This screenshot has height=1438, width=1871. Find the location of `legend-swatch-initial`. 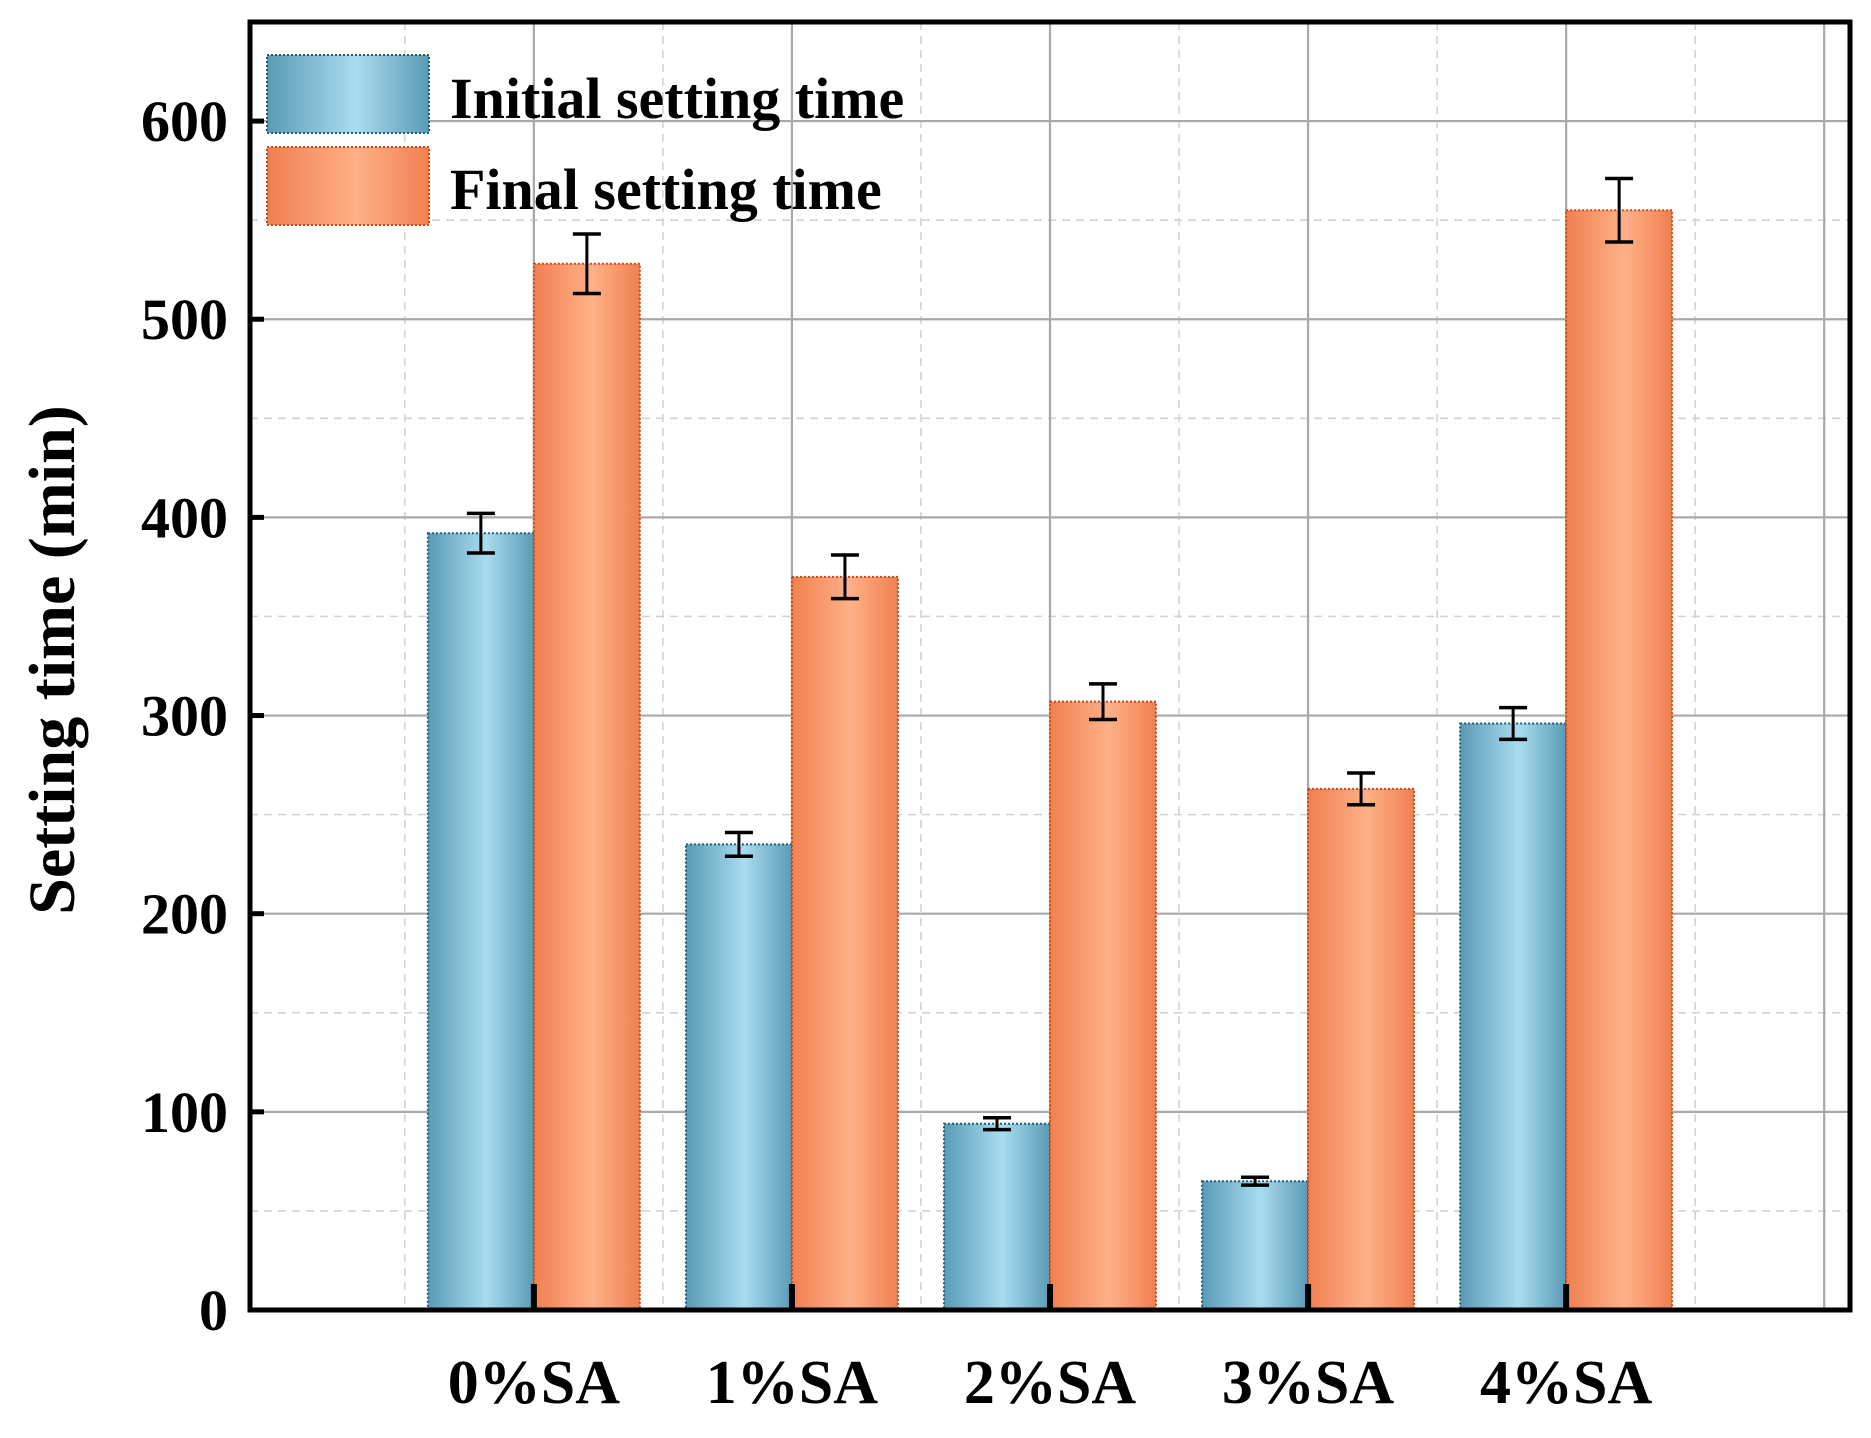

legend-swatch-initial is located at coordinates (348, 94).